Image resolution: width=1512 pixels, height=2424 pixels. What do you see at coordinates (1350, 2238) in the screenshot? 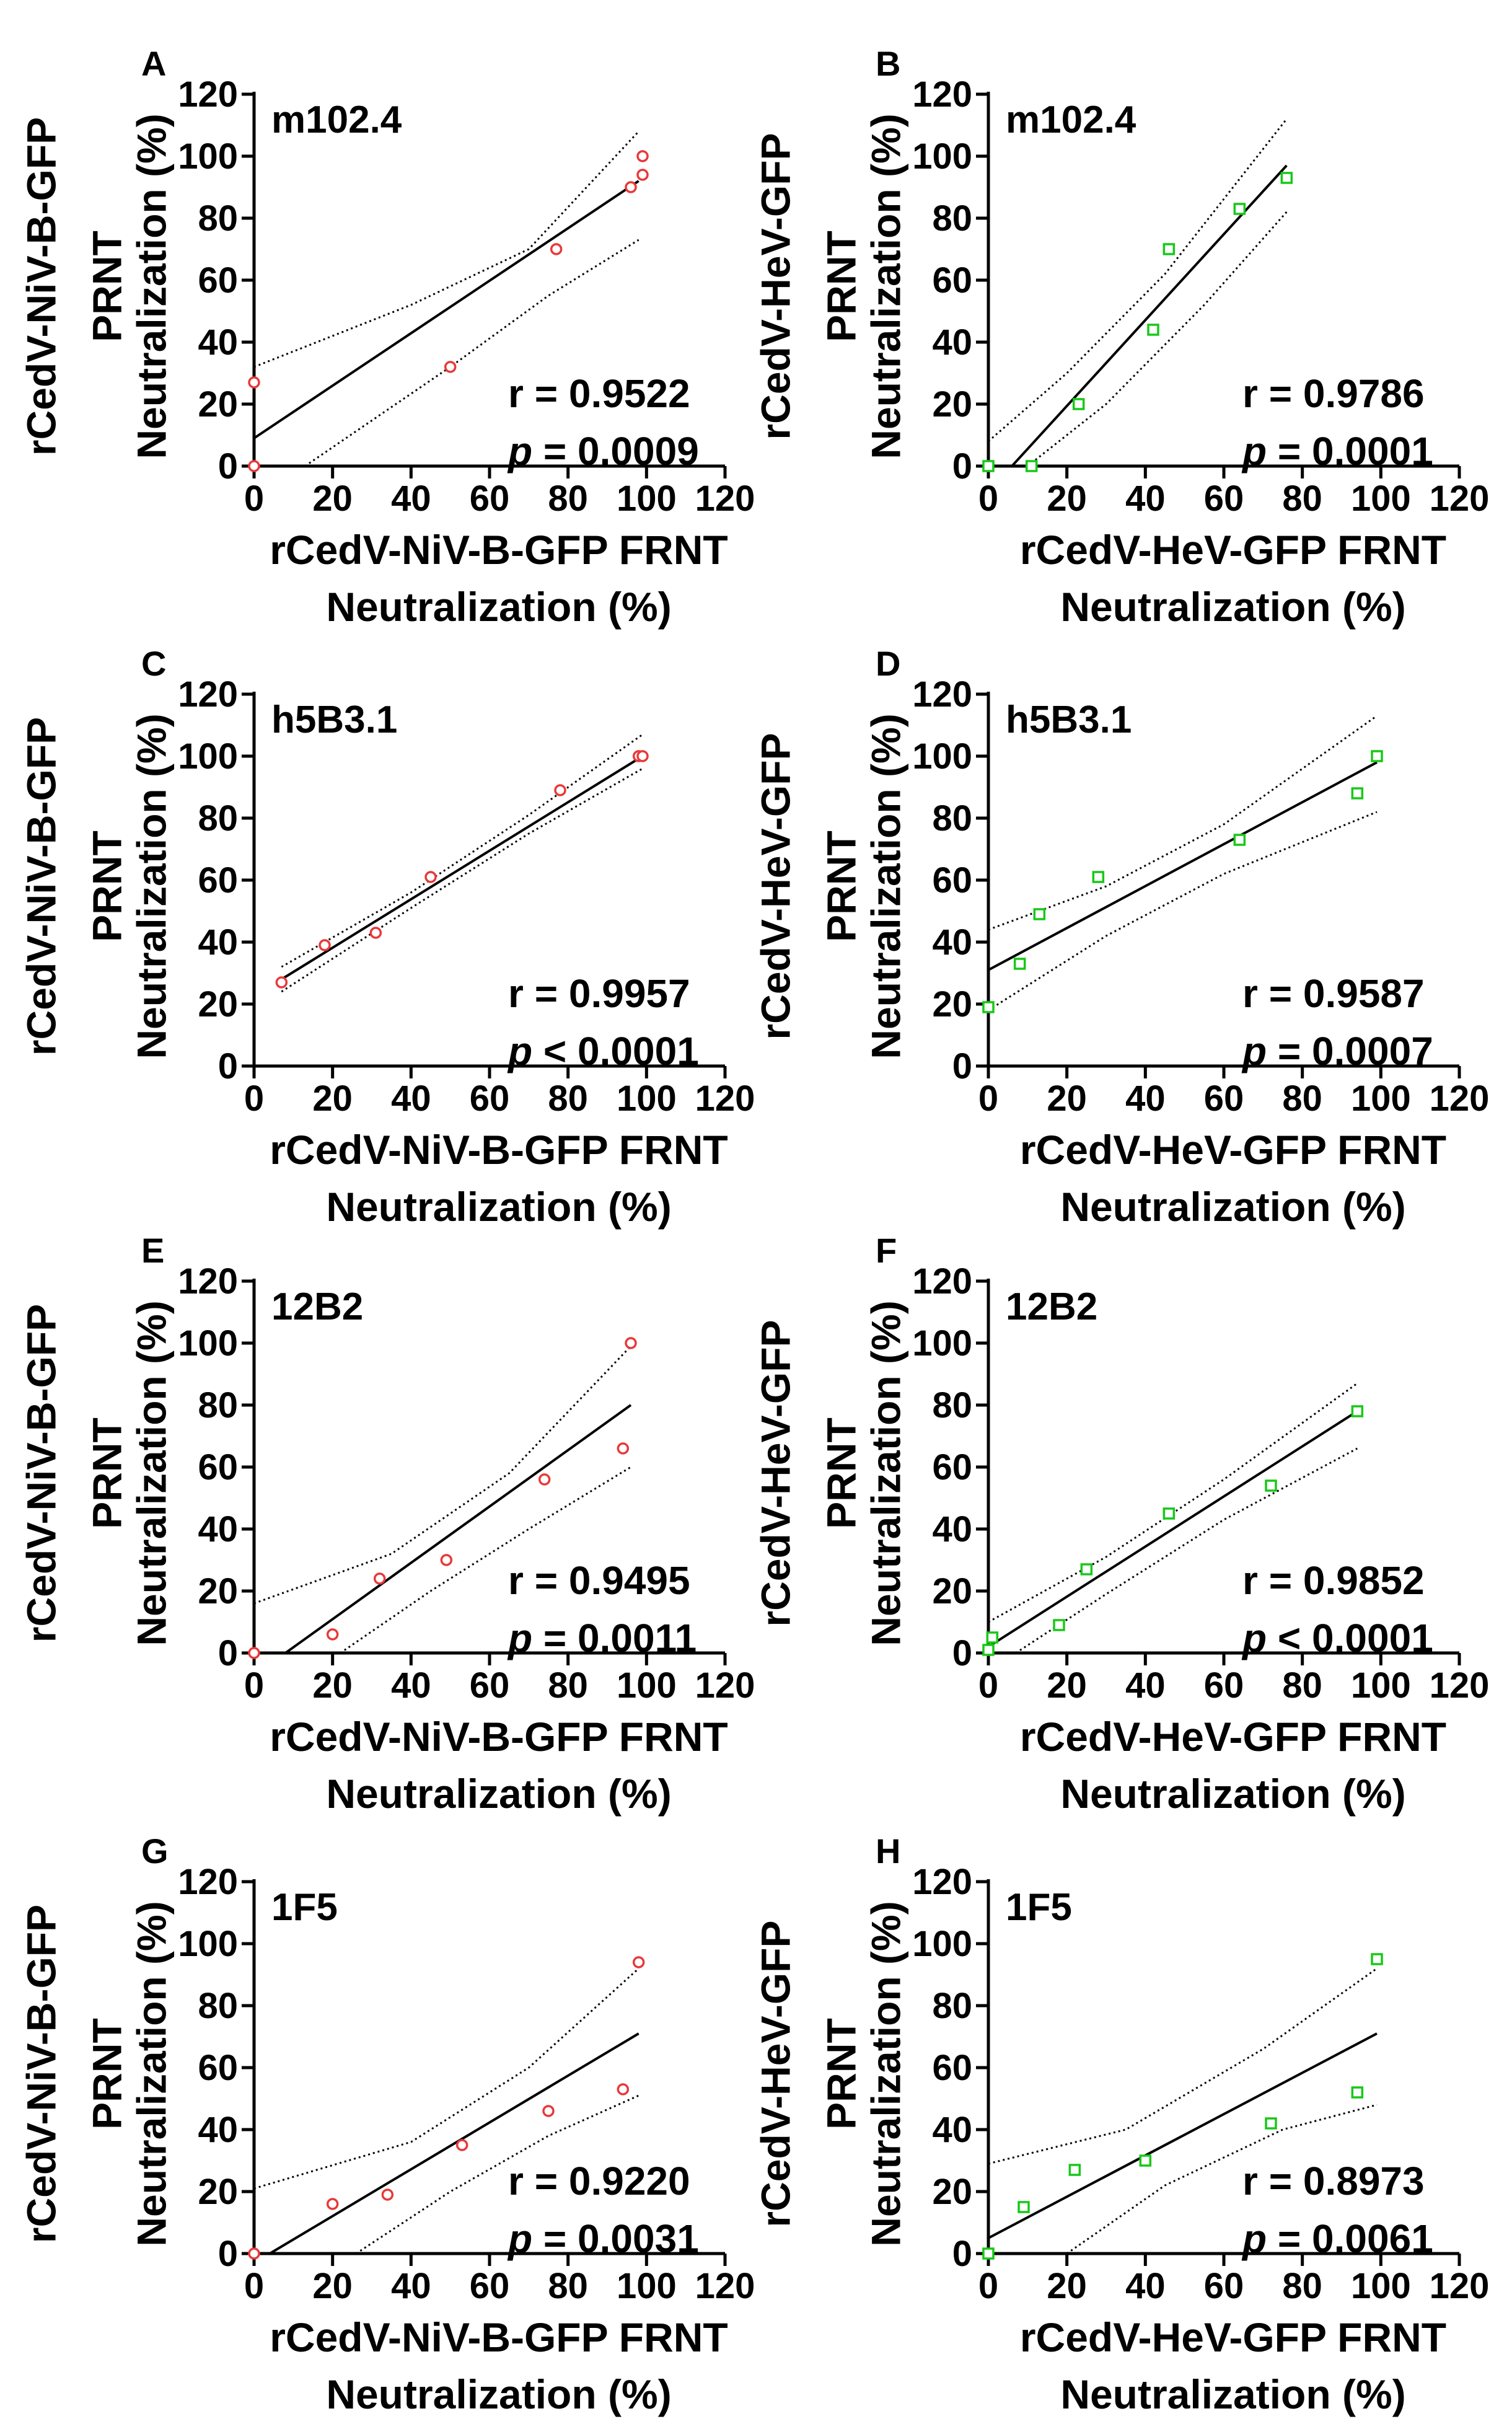
I see `p-number: = 0.0061` at bounding box center [1350, 2238].